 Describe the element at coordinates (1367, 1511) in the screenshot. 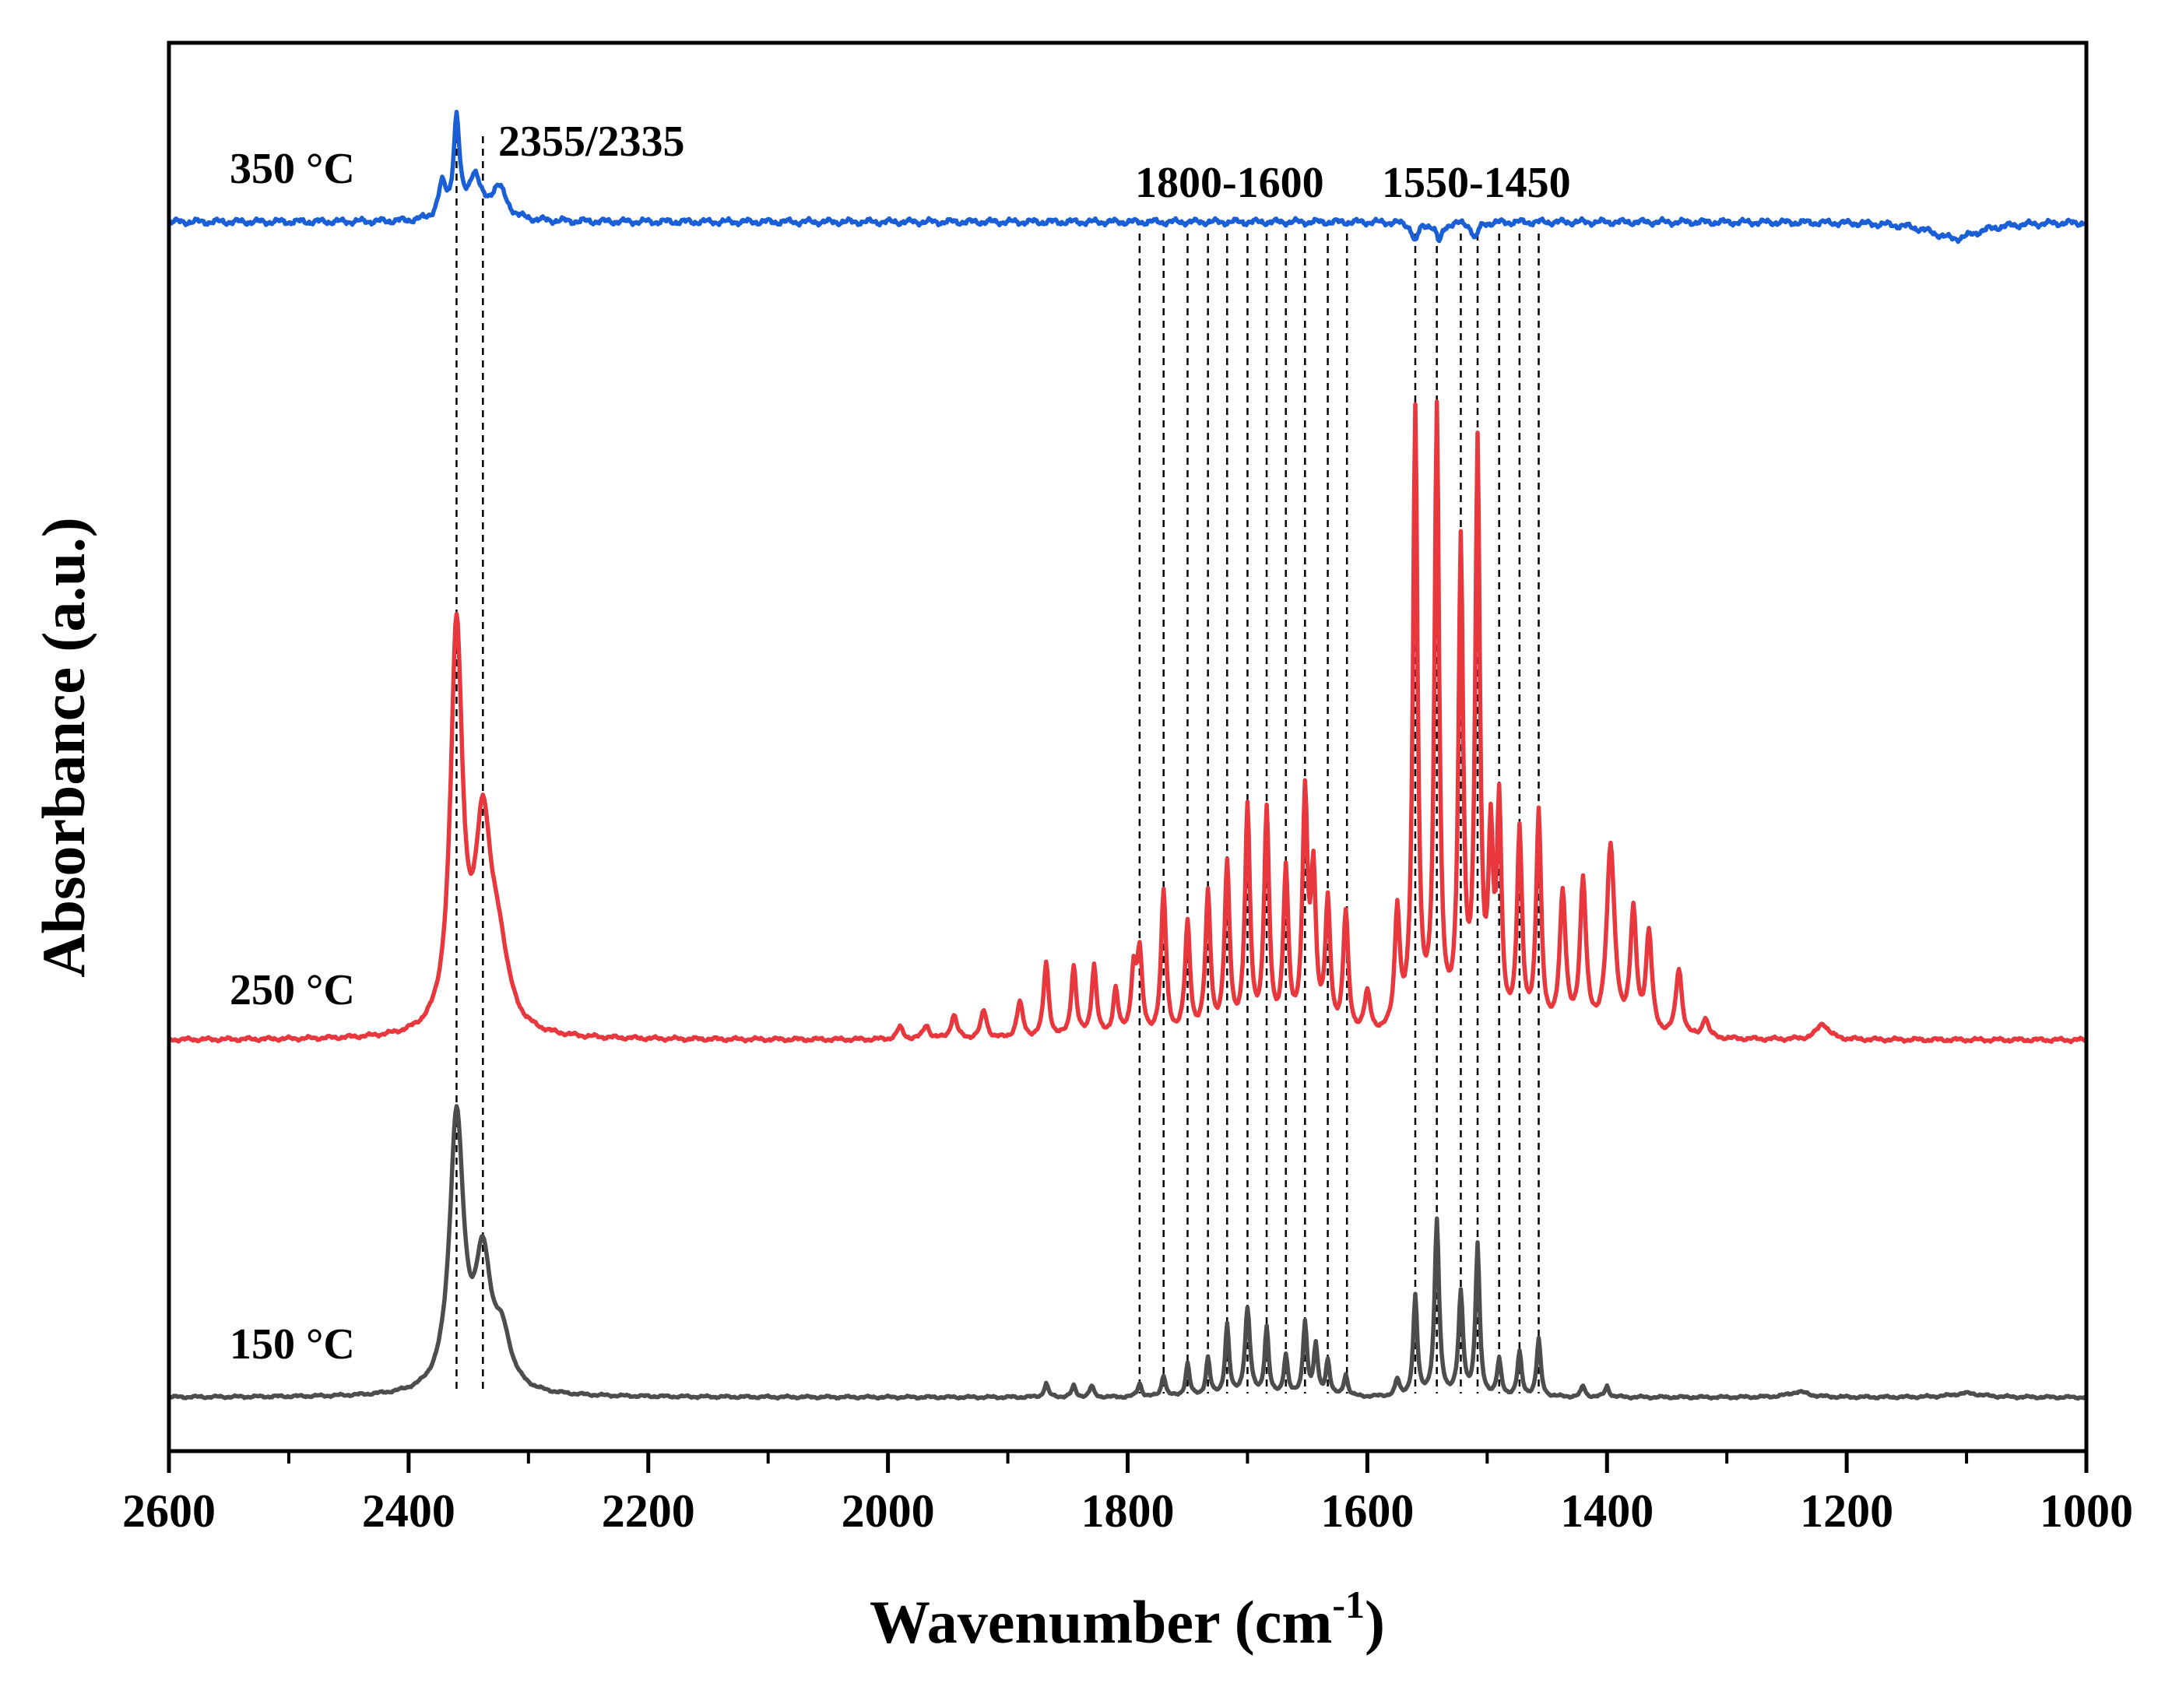

I see `x-tick-label: 1600` at that location.